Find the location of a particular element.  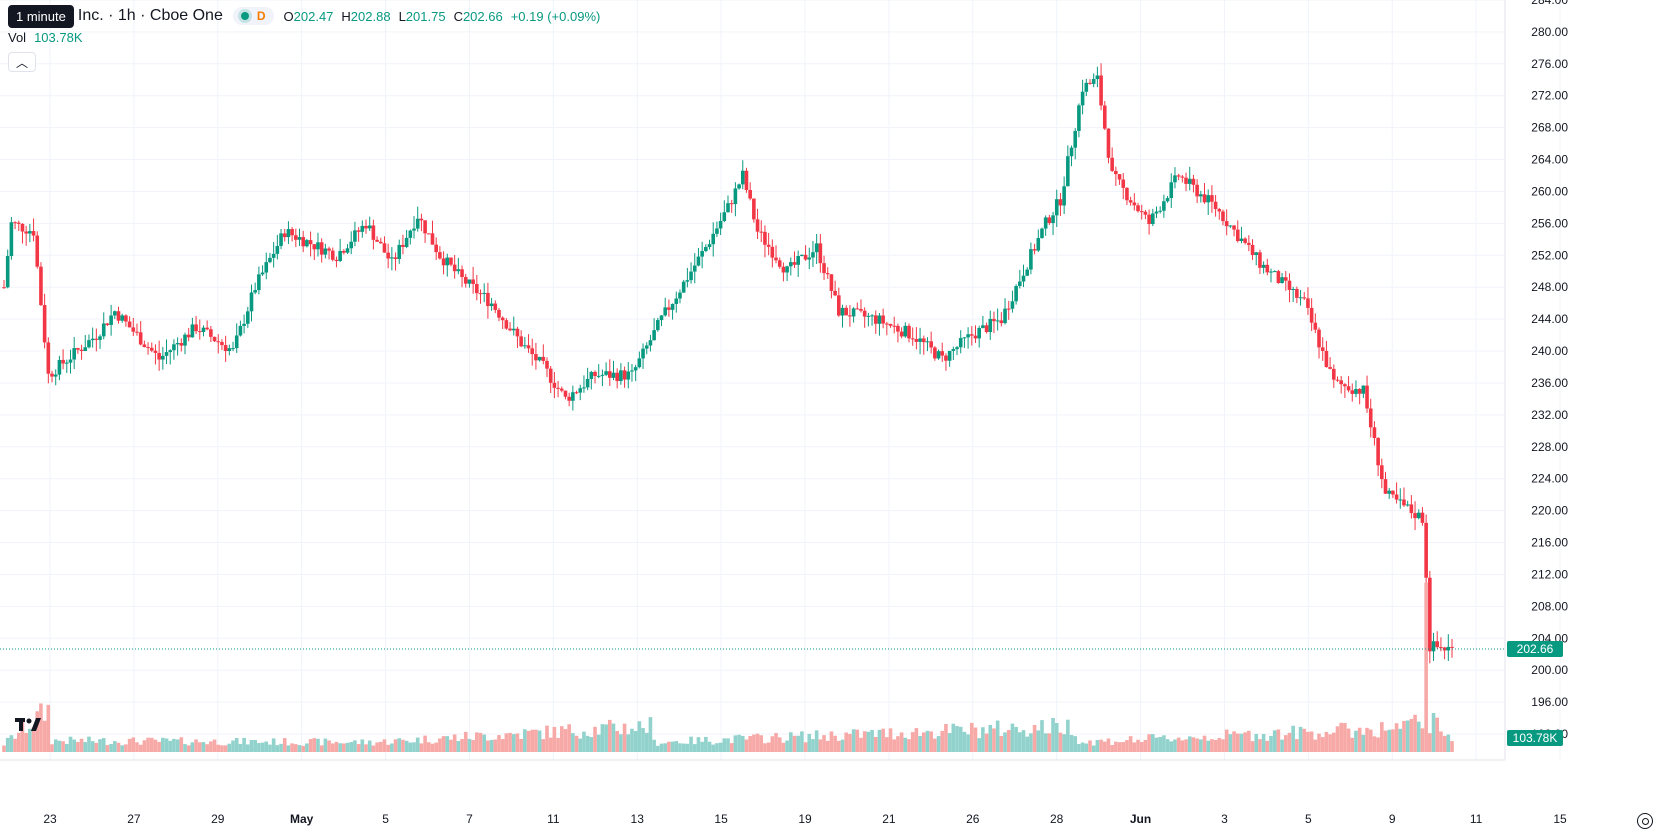

collapse-legend-button: ︿ is located at coordinates (22, 62).